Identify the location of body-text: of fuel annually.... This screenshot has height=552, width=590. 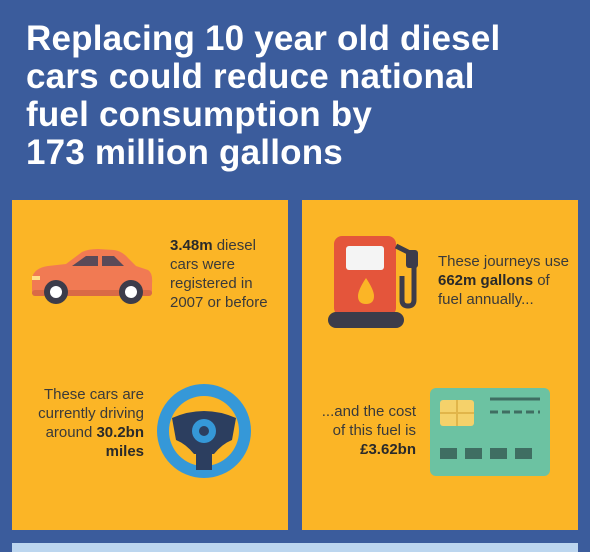
(494, 290).